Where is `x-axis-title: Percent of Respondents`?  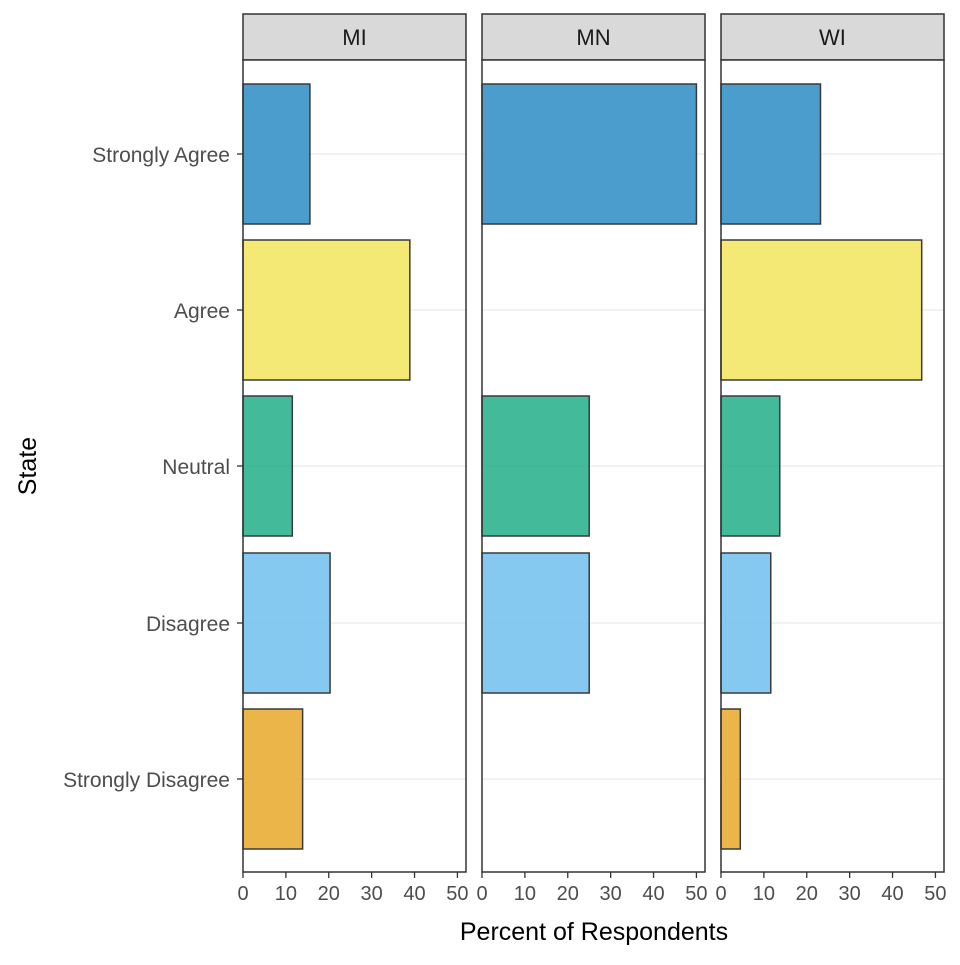 x-axis-title: Percent of Respondents is located at coordinates (594, 932).